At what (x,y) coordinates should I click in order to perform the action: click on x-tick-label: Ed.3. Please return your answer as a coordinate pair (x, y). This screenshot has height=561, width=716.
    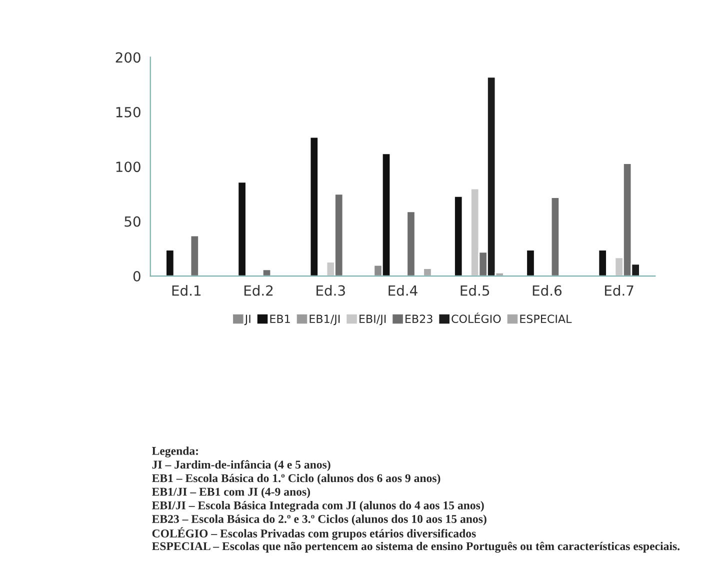
    Looking at the image, I should click on (330, 290).